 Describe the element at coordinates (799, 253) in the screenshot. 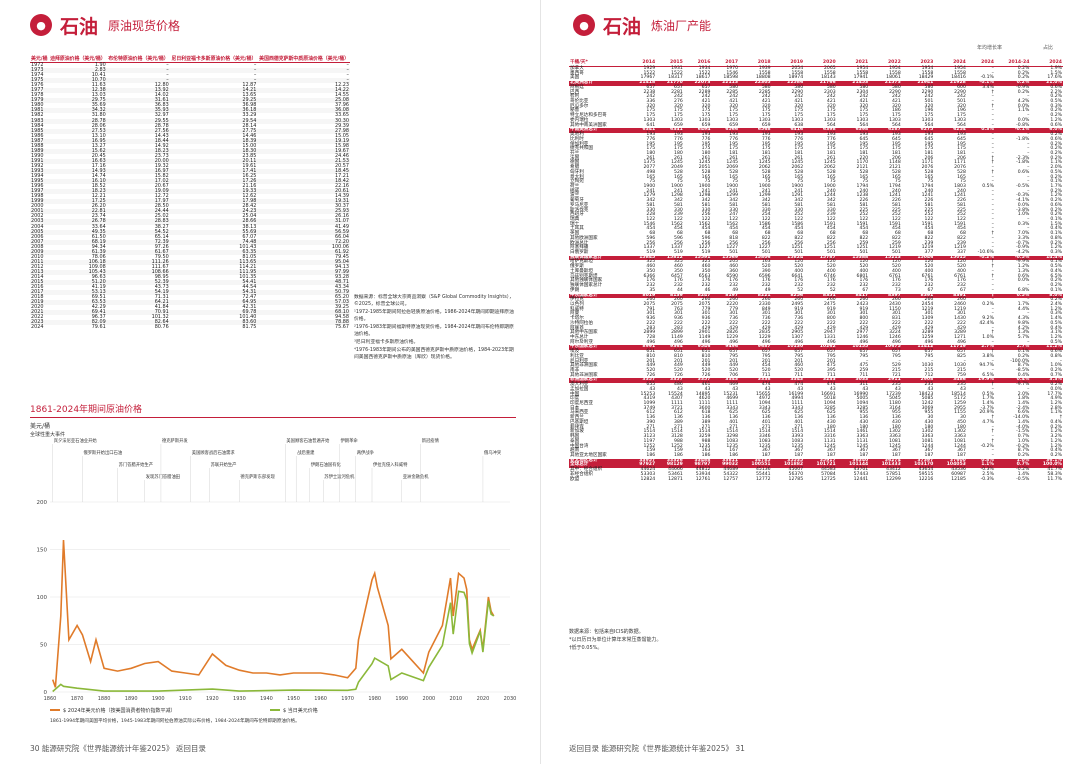

I see `table-cell: 501` at that location.